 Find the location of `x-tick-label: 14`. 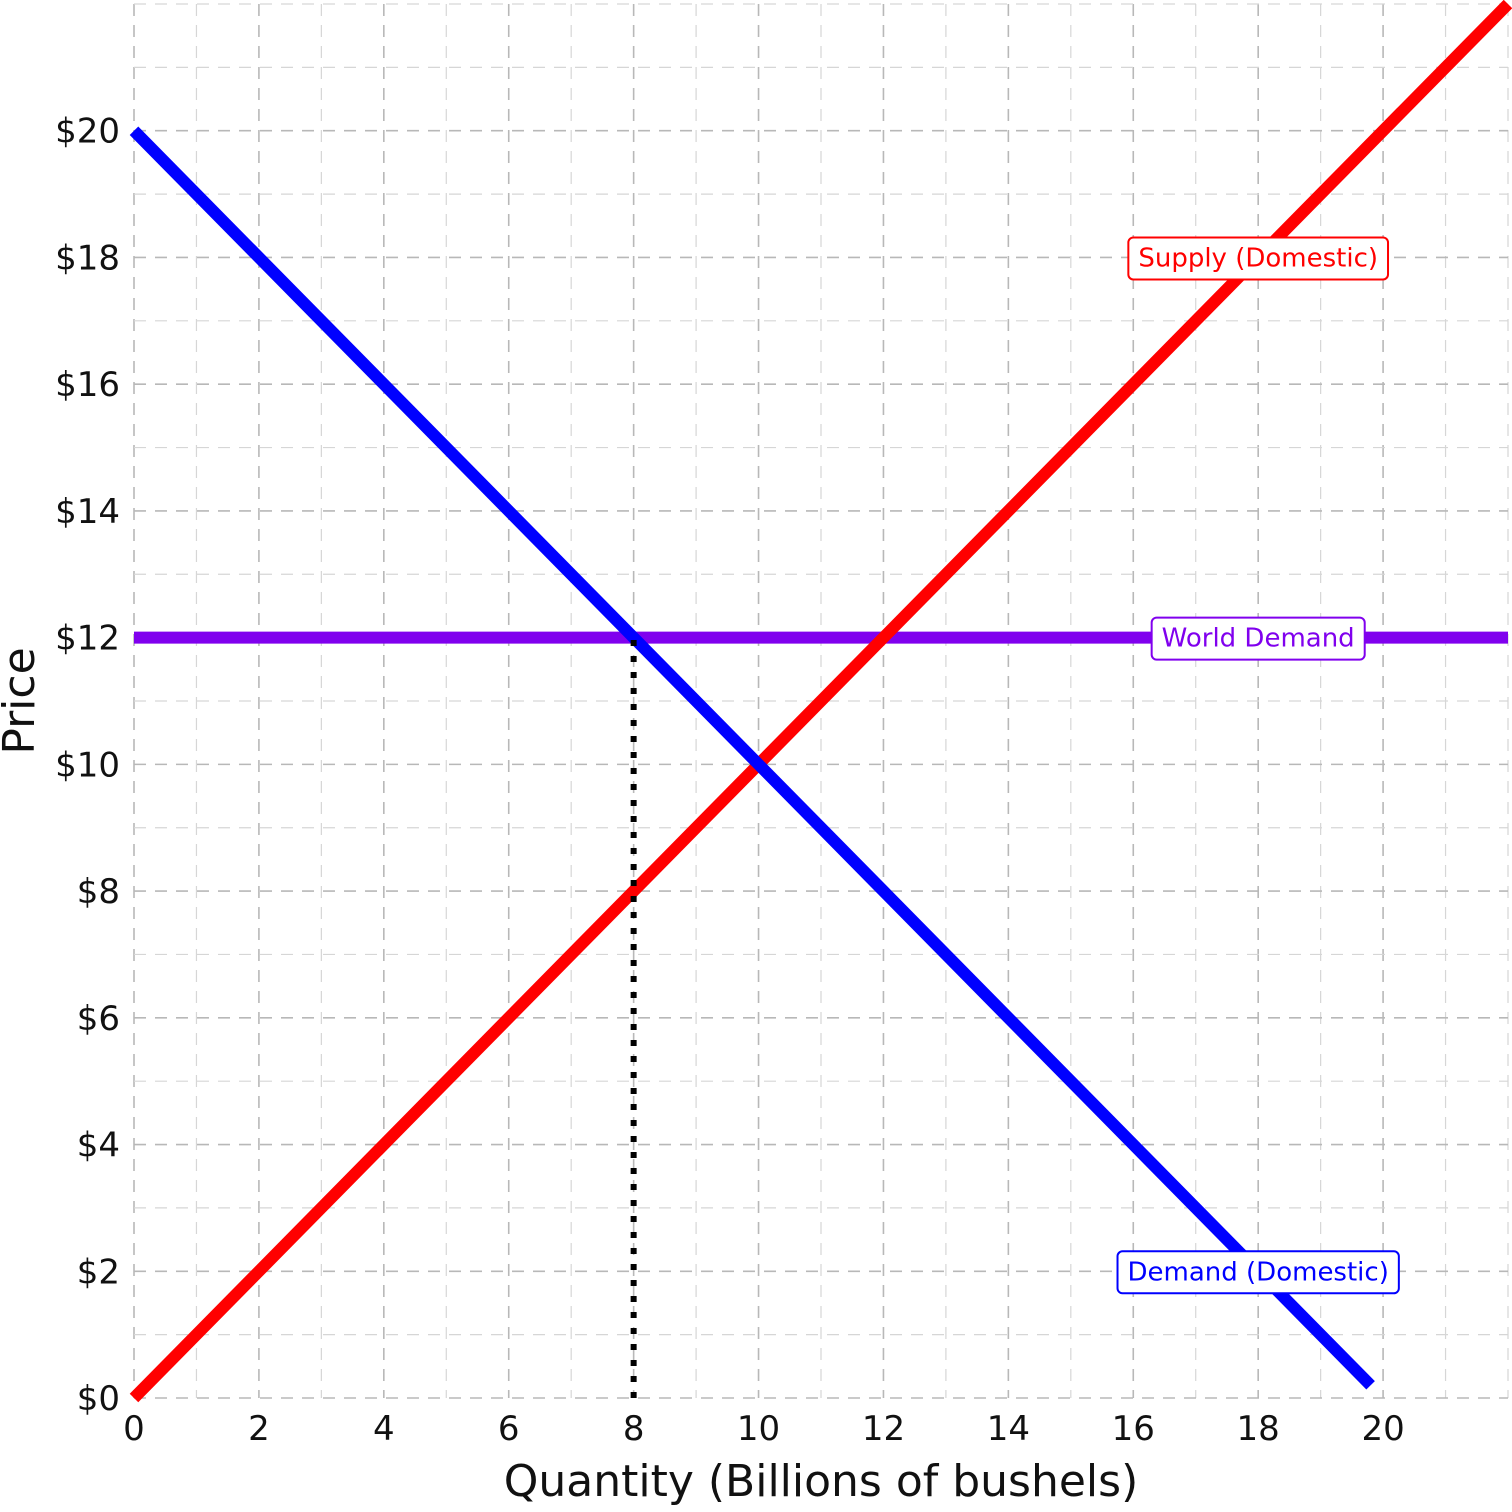

x-tick-label: 14 is located at coordinates (1008, 1429).